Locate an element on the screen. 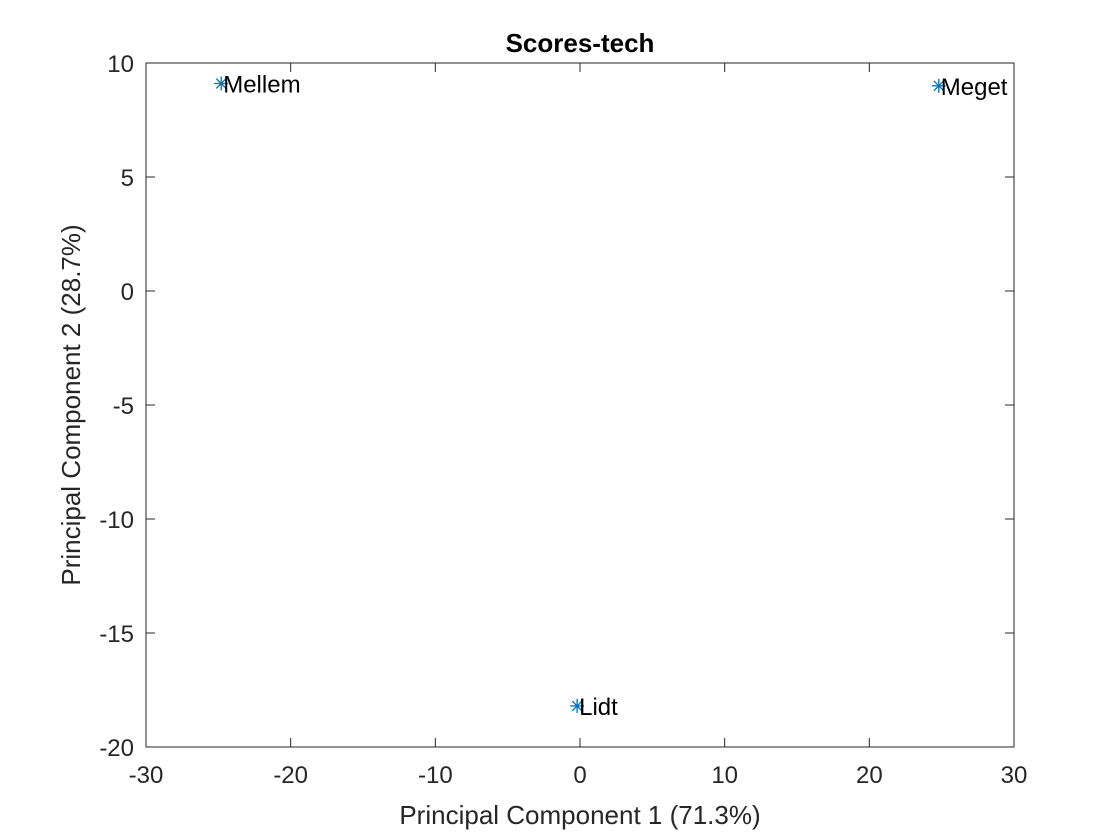 The image size is (1120, 840). x-tick-label: 30 is located at coordinates (1014, 775).